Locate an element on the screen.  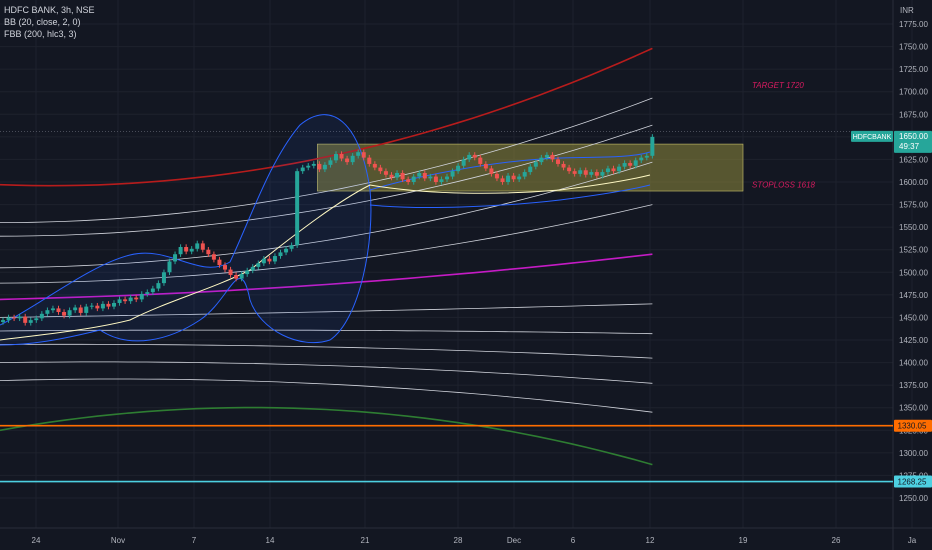
legend-symbol: HDFC BANK, 3h, NSE is located at coordinates (49, 10).